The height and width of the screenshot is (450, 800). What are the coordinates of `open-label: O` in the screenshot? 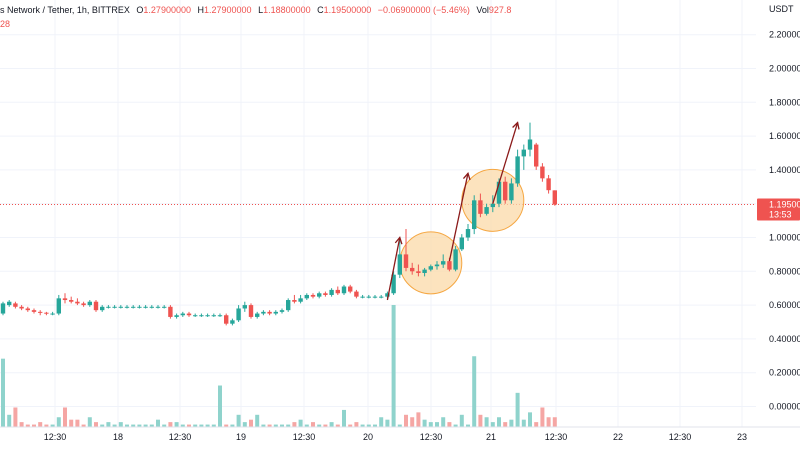 It's located at (139, 10).